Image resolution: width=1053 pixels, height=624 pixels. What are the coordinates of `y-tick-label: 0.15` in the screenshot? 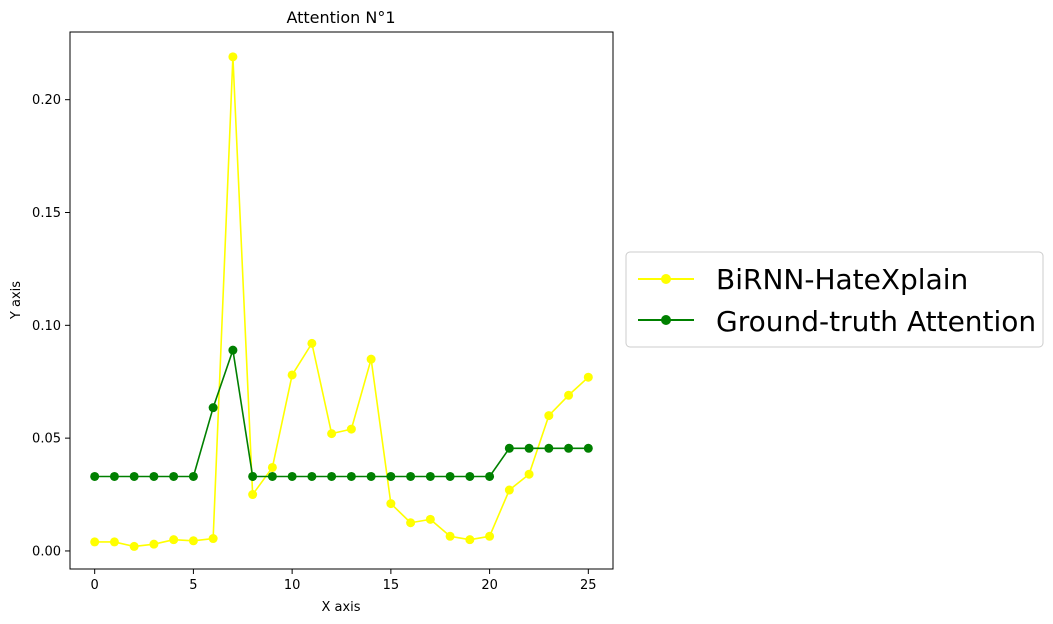 It's located at (46, 213).